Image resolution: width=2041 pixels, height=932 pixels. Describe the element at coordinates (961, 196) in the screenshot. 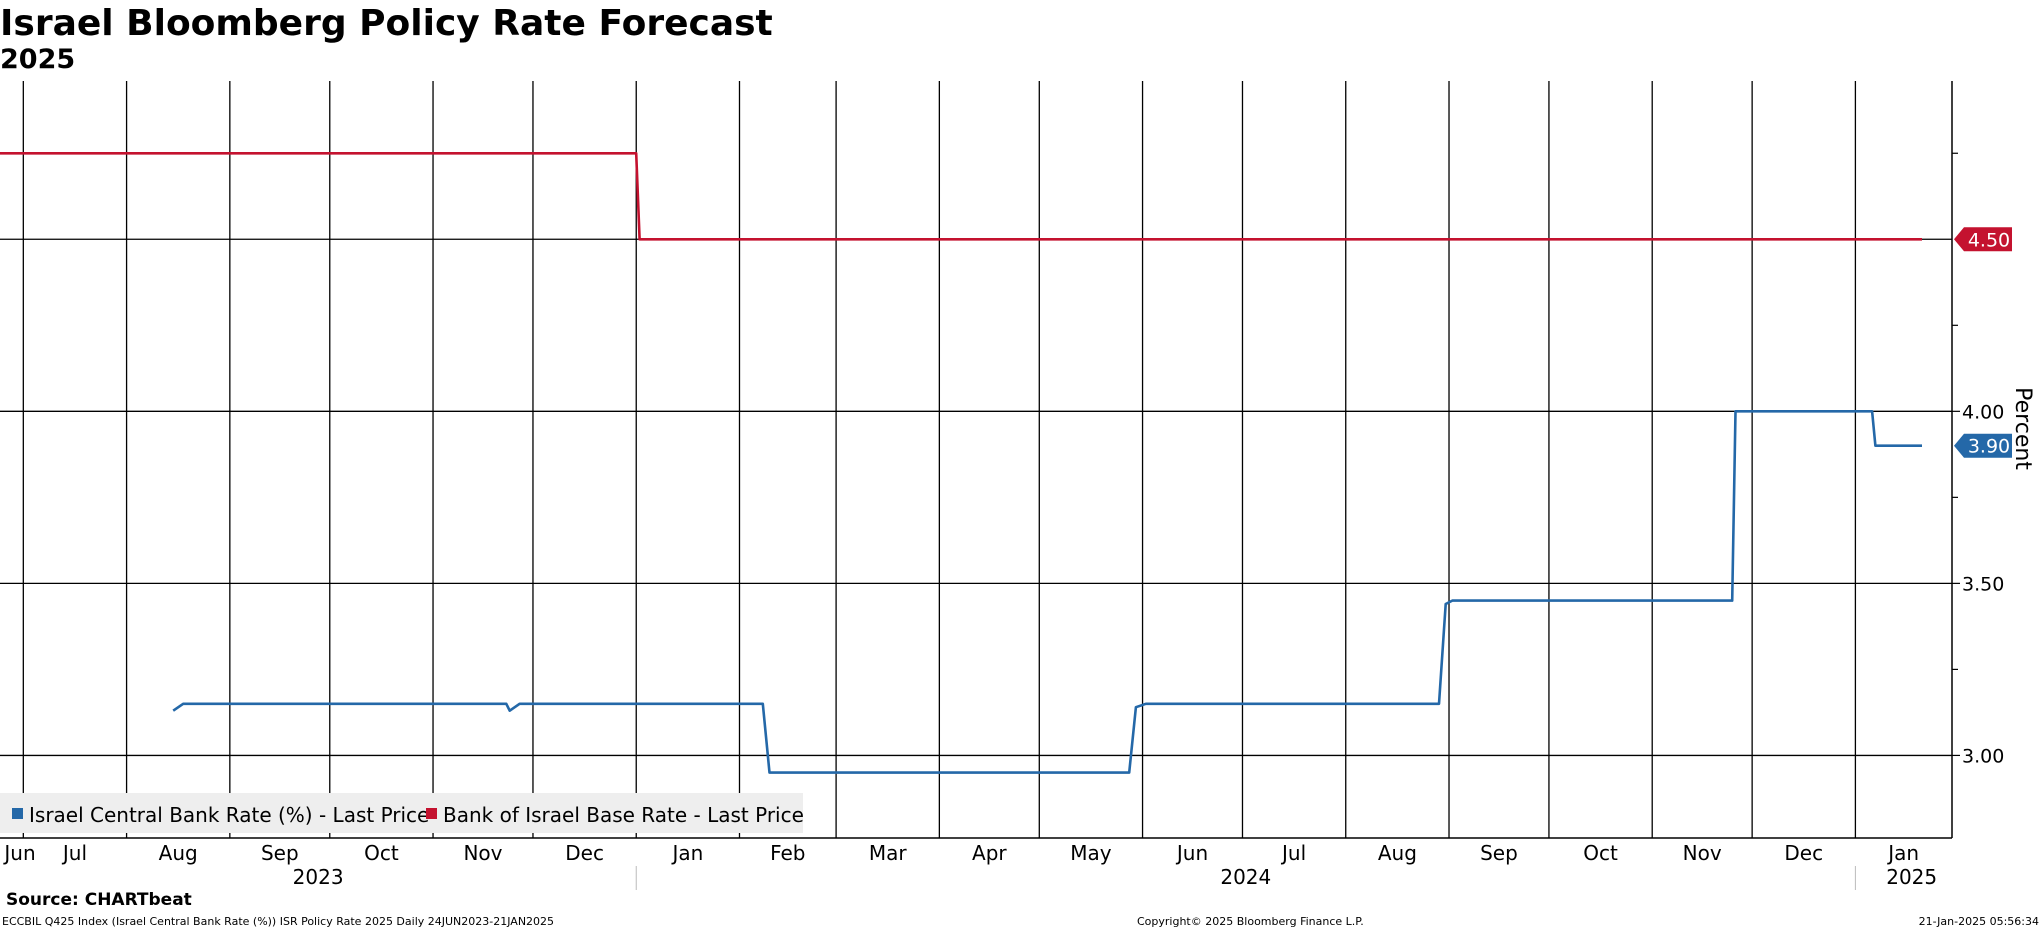

I see `base-rate-line` at that location.